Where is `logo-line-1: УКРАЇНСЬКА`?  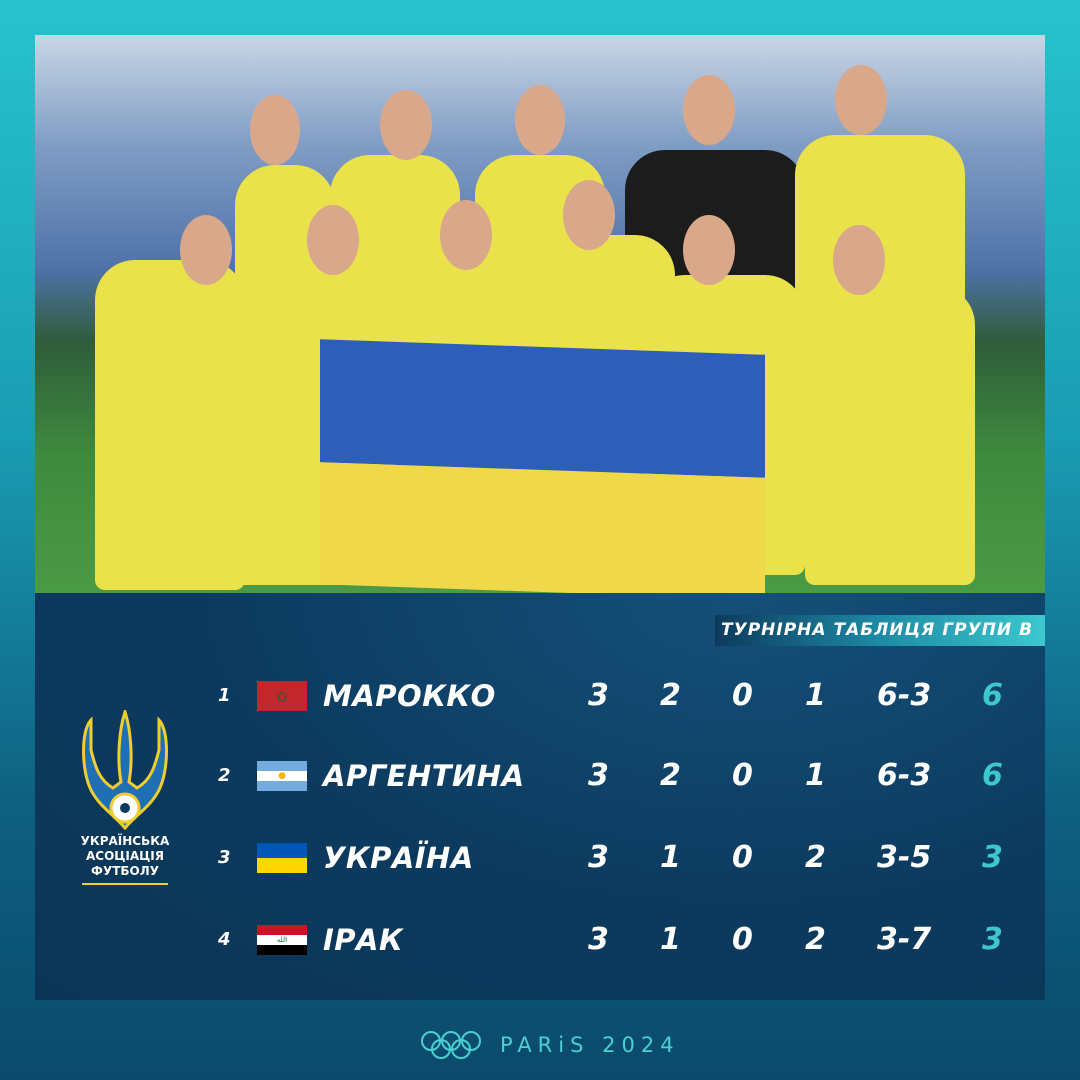 logo-line-1: УКРАЇНСЬКА is located at coordinates (125, 841).